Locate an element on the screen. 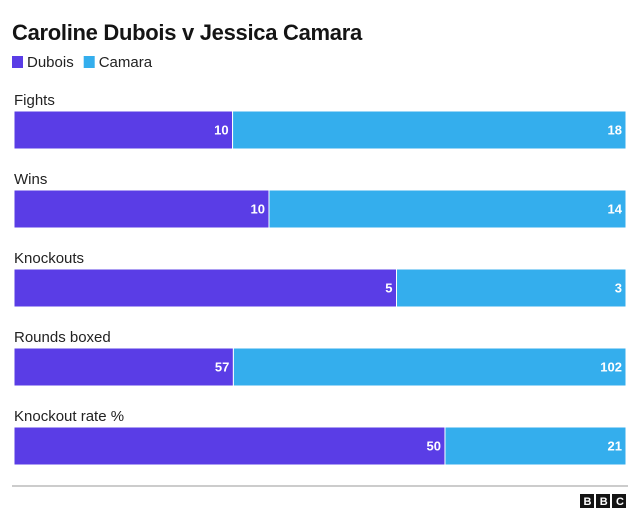 Image resolution: width=640 pixels, height=529 pixels. value-label: 50 is located at coordinates (434, 445).